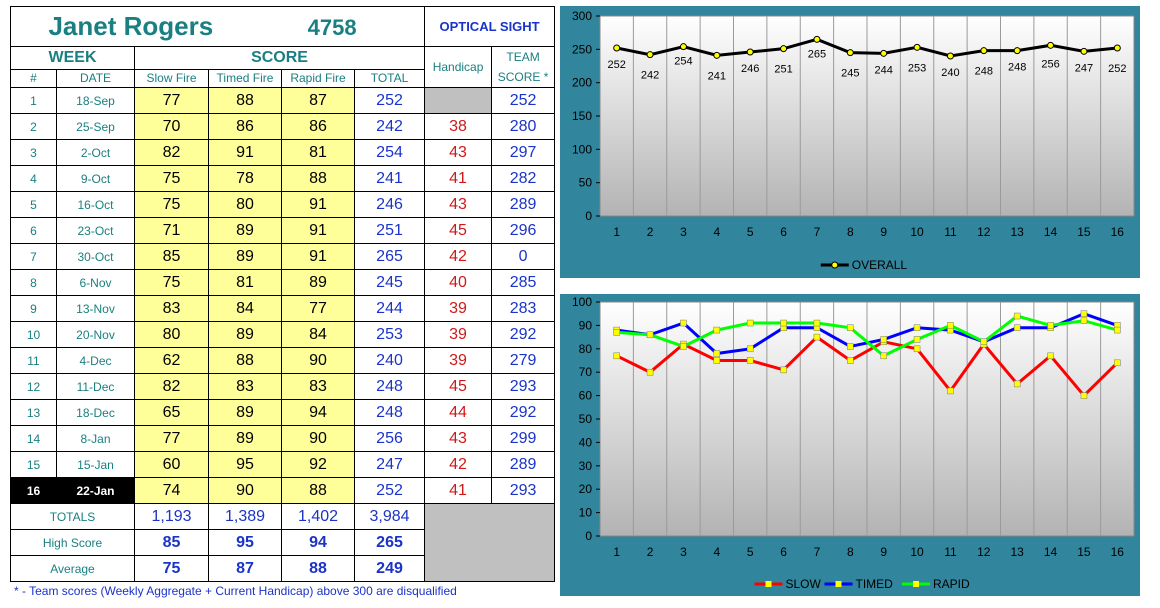  I want to click on table-row: 7 30-Oct 85 89 91 265 42 0, so click(283, 256).